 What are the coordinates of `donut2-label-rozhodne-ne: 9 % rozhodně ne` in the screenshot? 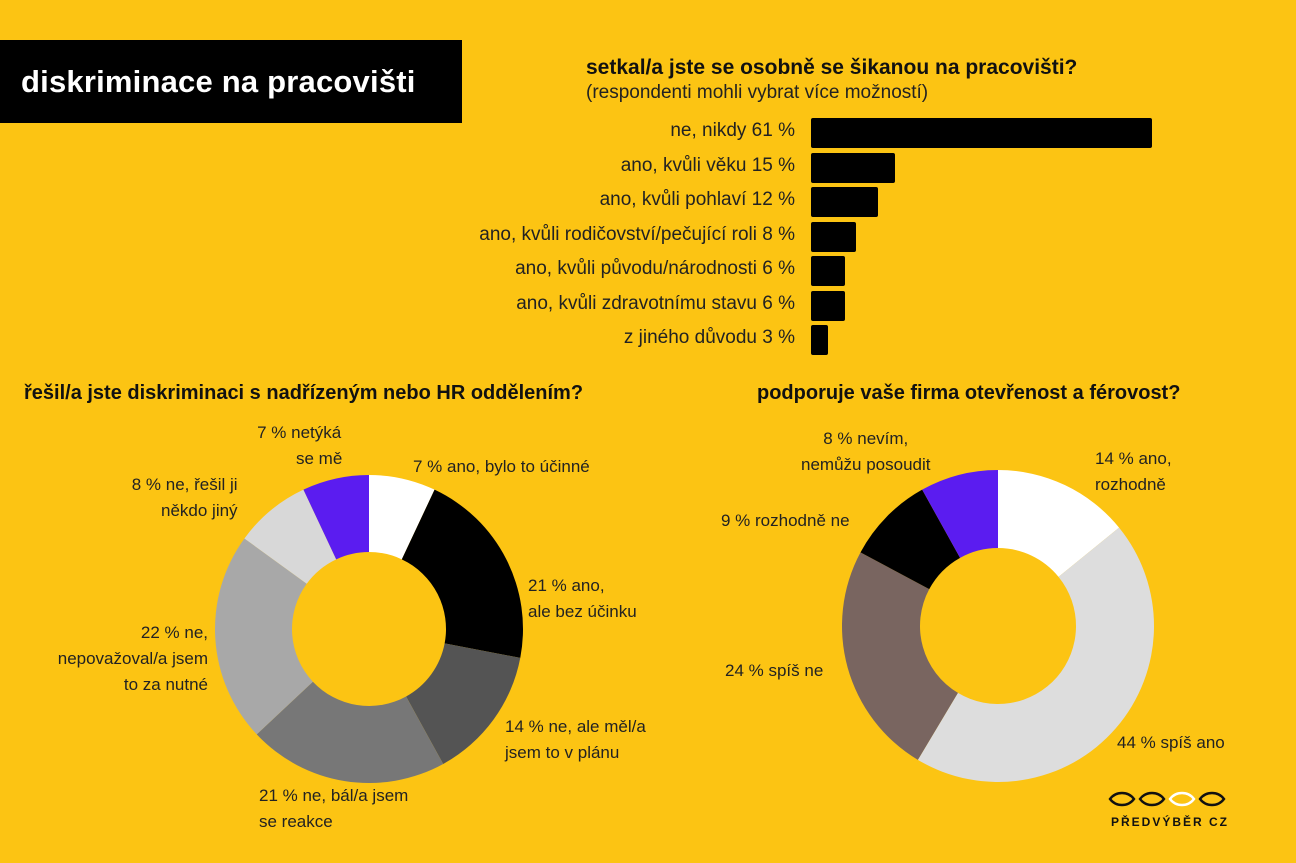 It's located at (785, 520).